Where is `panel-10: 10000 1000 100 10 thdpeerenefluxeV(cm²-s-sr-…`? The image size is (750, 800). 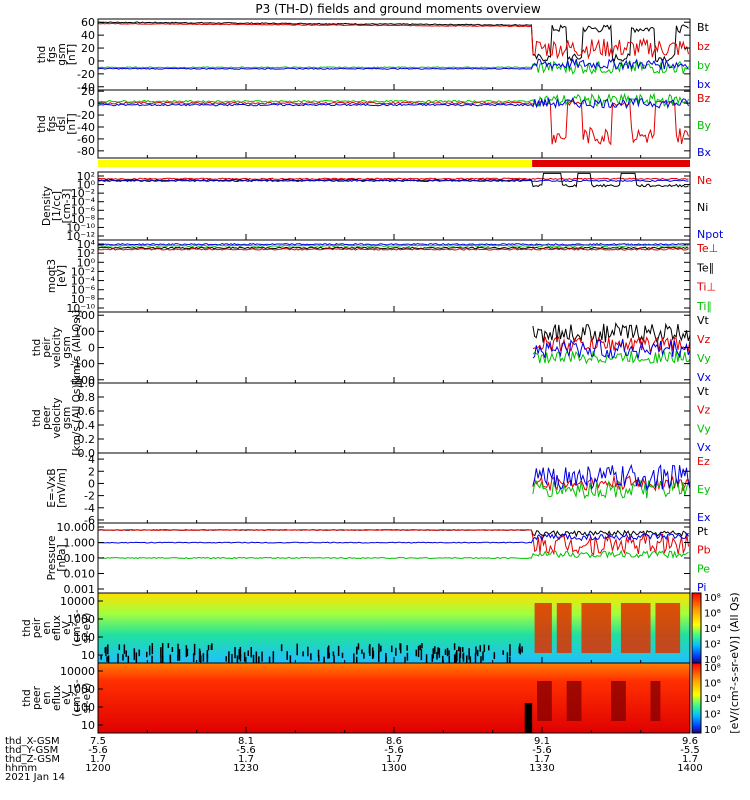 panel-10: 10000 1000 100 10 thdpeerenefluxeV(cm²-s-sr-… is located at coordinates (356, 698).